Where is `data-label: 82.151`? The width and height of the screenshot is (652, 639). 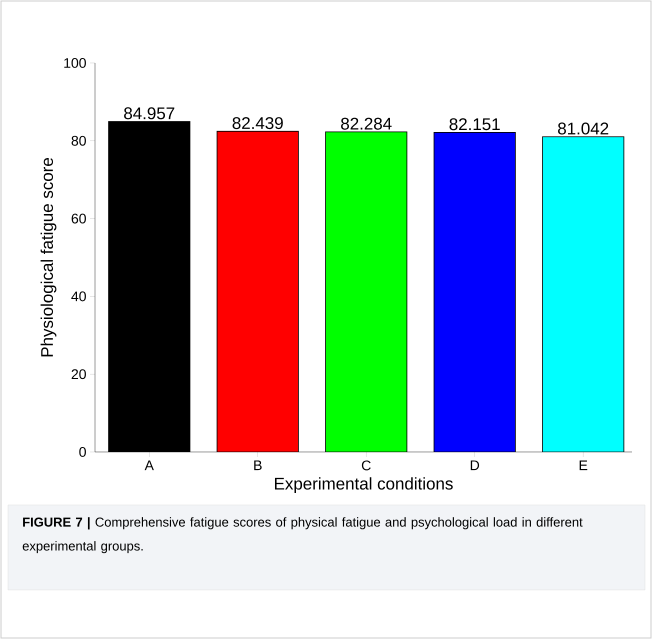
data-label: 82.151 is located at coordinates (475, 124).